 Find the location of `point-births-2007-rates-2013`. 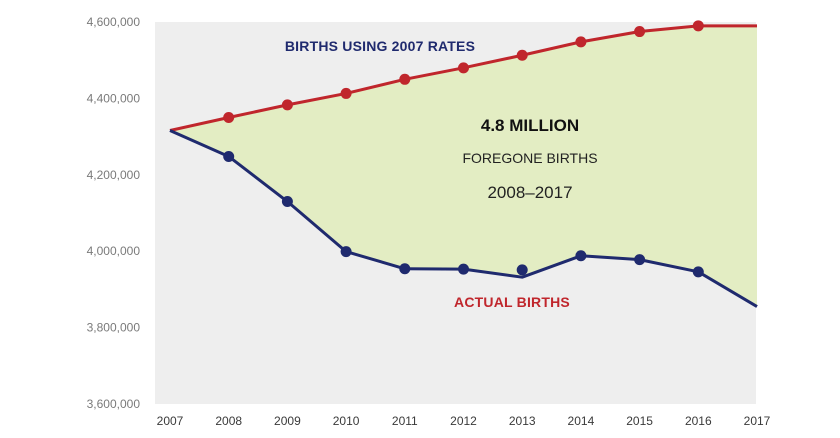

point-births-2007-rates-2013 is located at coordinates (522, 55).